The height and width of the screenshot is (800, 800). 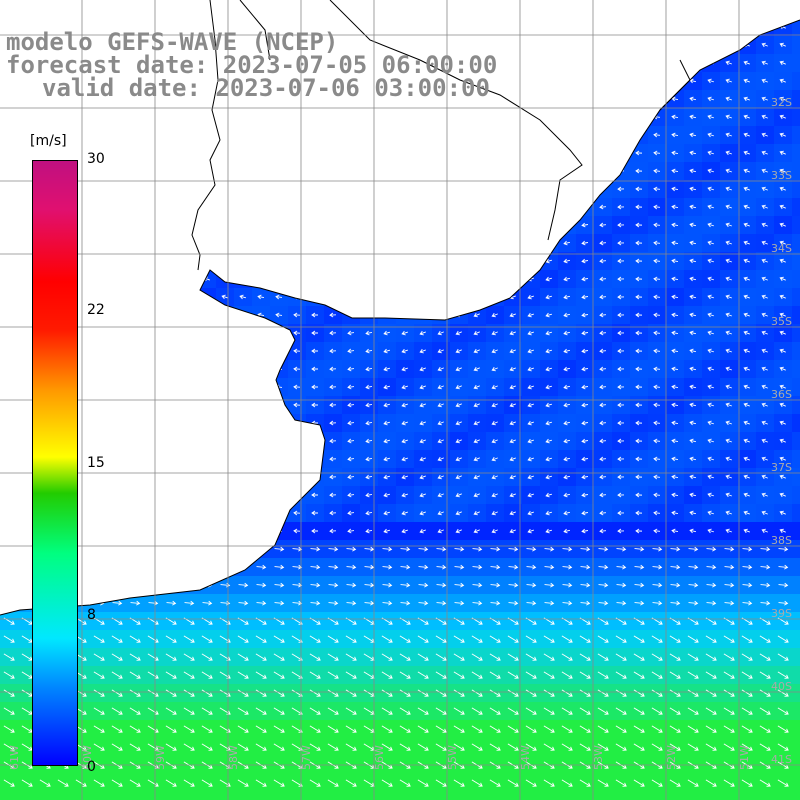 I want to click on longitude-label: 55W, so click(x=452, y=757).